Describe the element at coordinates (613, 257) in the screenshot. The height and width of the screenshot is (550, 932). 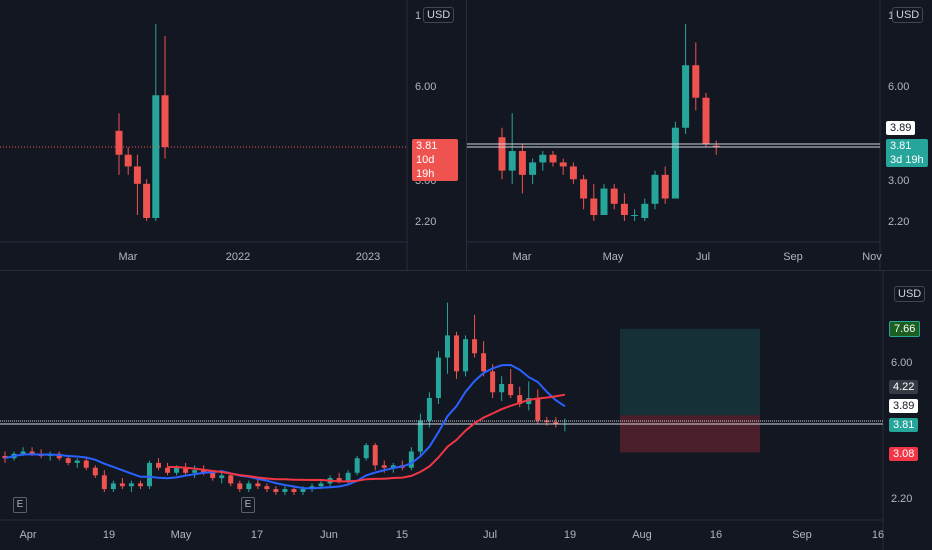
I see `time-tick-label: May` at that location.